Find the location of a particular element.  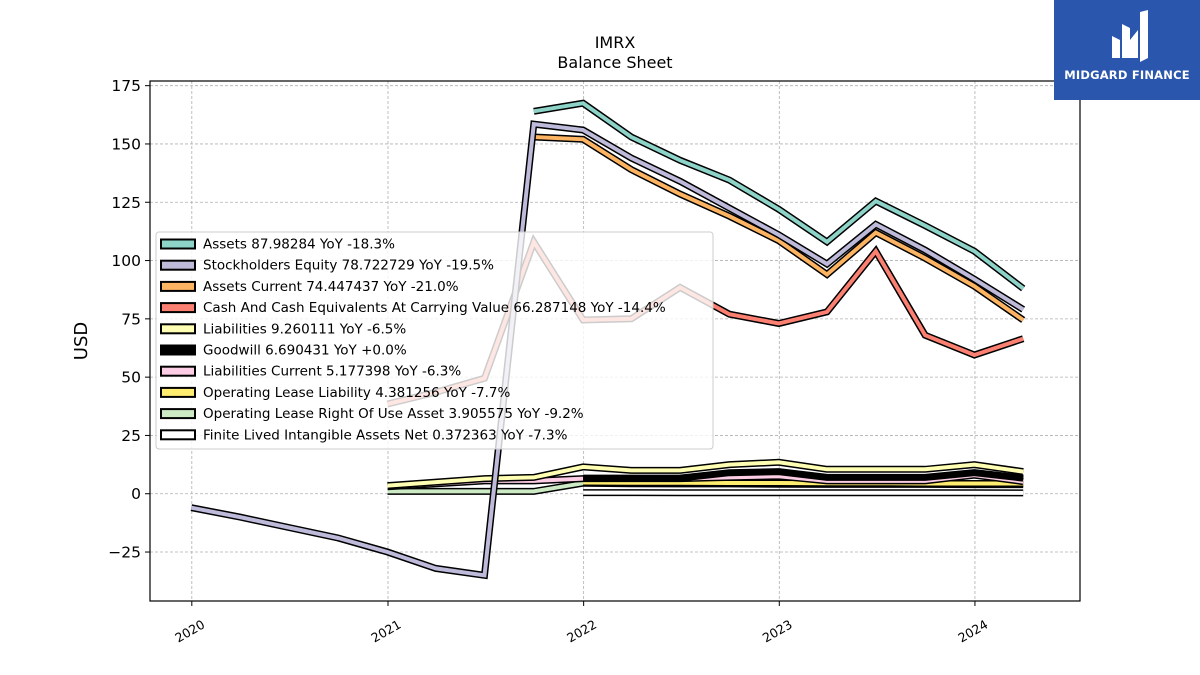

y-axis-label: USD is located at coordinates (81, 341).